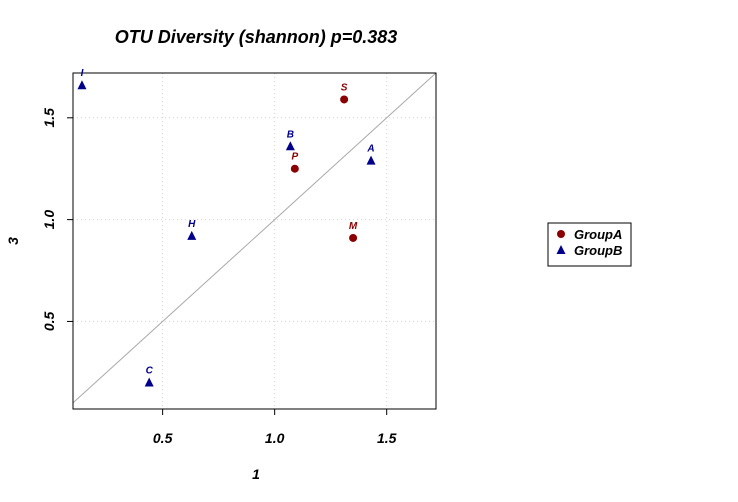 The height and width of the screenshot is (502, 738). I want to click on legend-label-groupa: GroupA, so click(598, 234).